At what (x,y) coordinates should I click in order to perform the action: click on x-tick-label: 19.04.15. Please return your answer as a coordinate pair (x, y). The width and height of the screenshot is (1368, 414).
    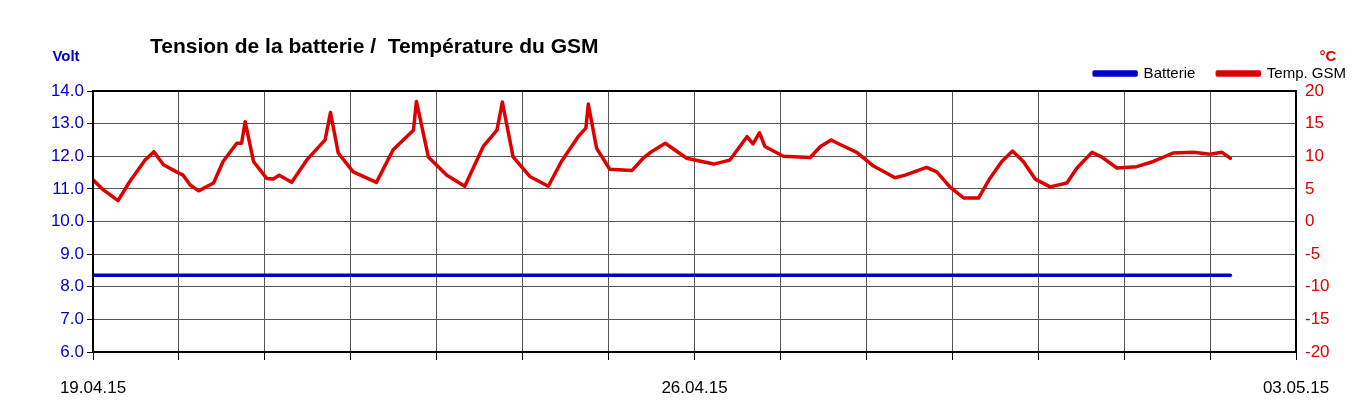
    Looking at the image, I should click on (93, 387).